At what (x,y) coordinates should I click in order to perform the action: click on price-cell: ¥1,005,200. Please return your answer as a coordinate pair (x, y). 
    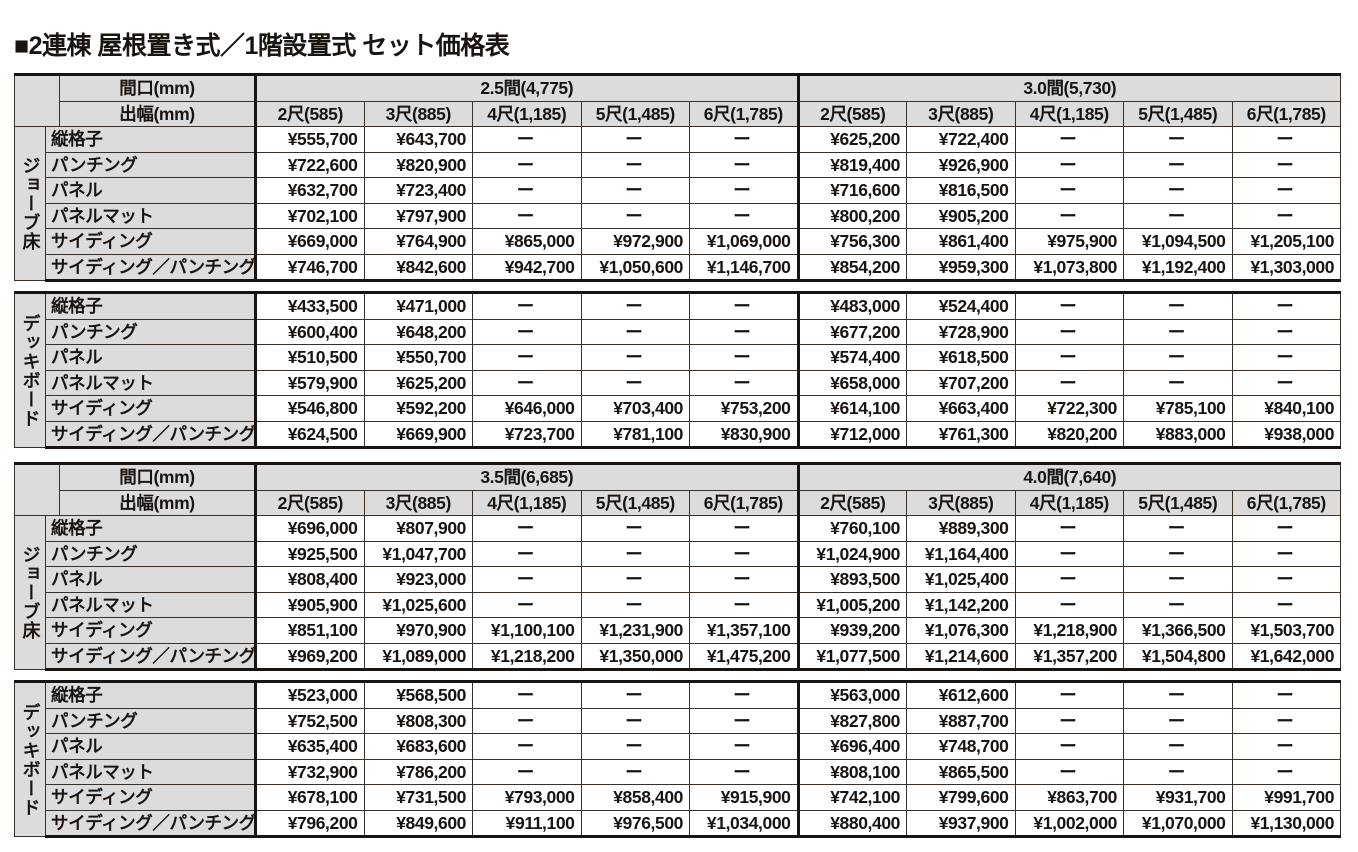
    Looking at the image, I should click on (852, 604).